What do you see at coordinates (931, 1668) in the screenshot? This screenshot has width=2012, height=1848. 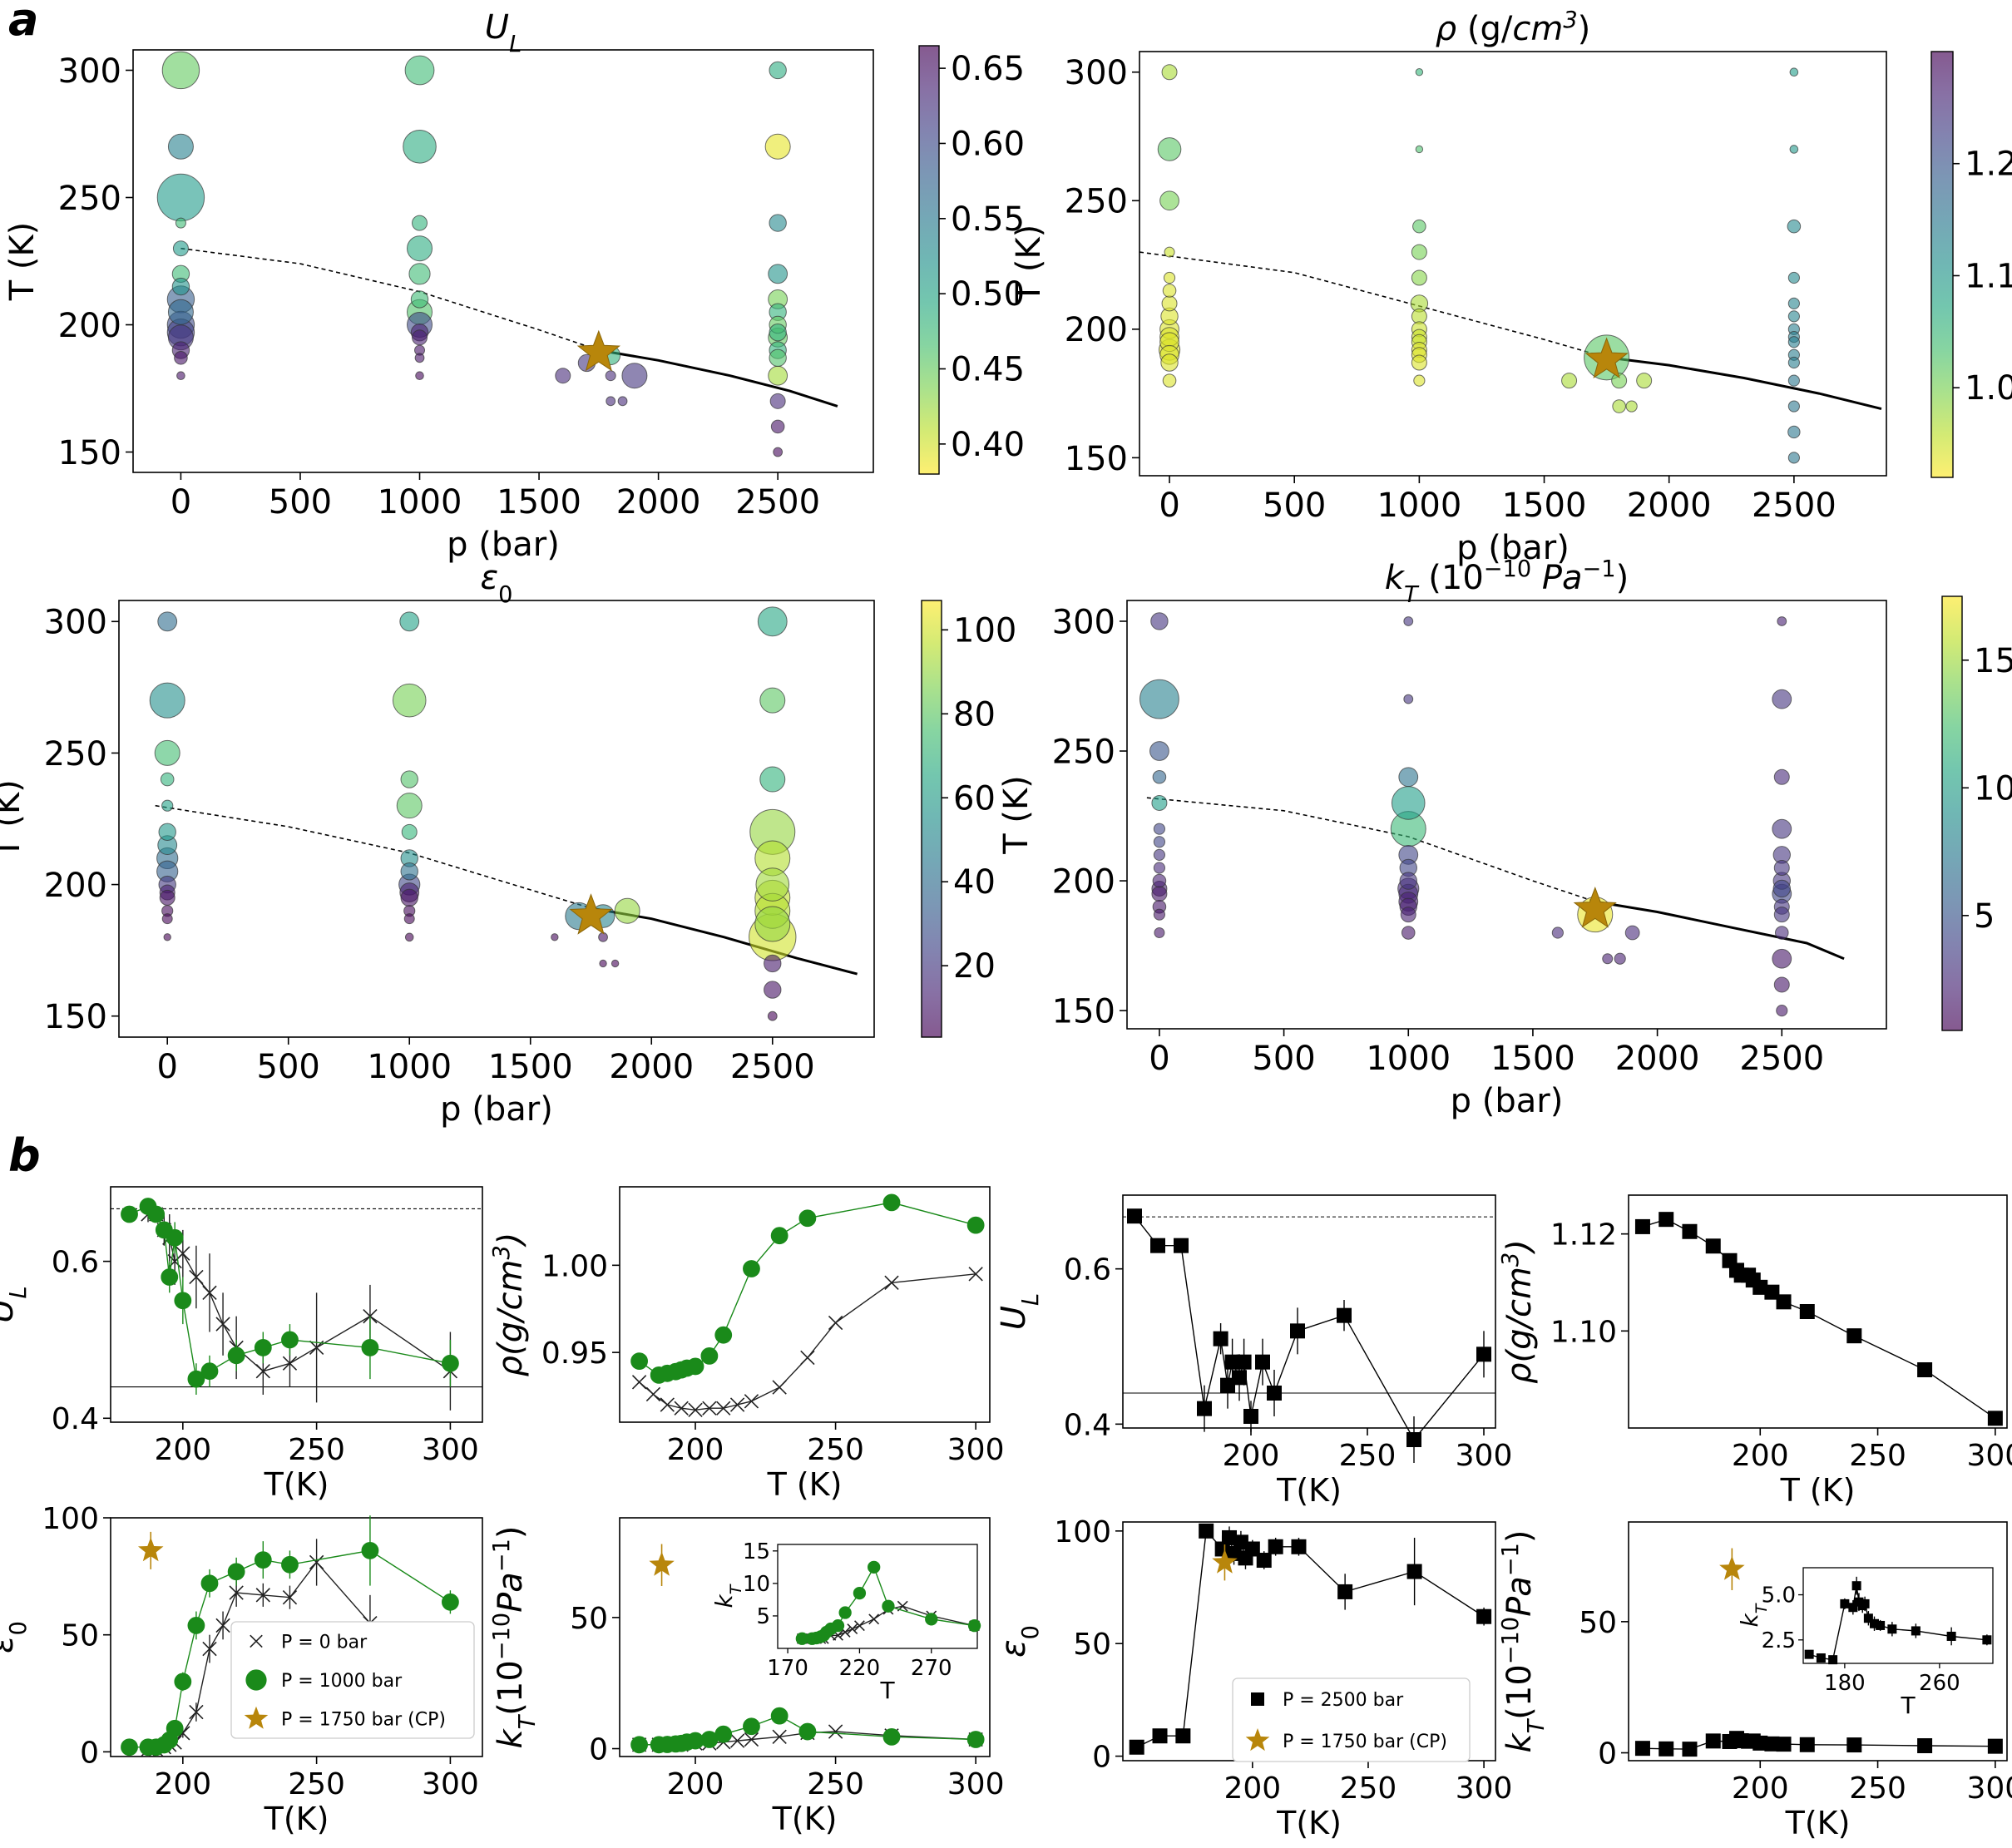 I see `inset-x-tick-label: 270` at bounding box center [931, 1668].